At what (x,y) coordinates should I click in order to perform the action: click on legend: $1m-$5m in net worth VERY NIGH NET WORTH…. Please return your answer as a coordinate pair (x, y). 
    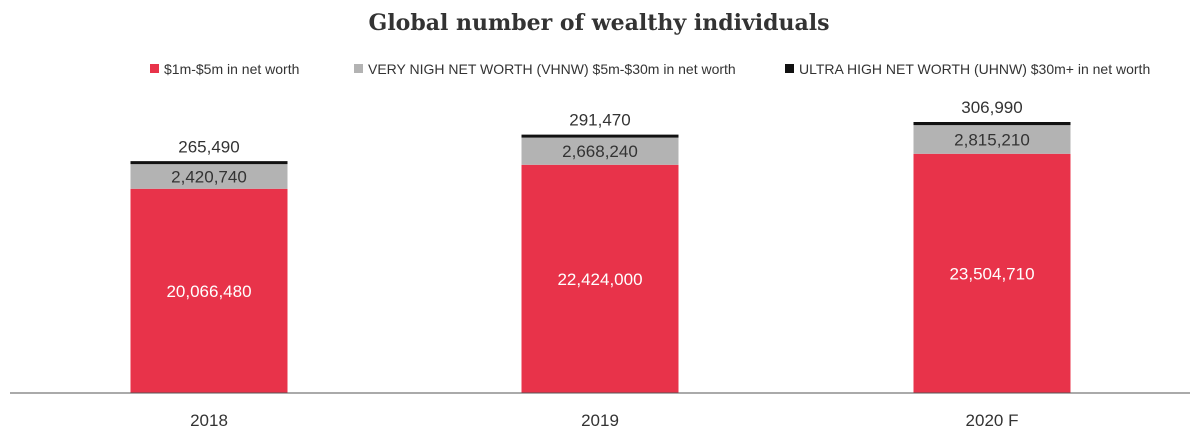
    Looking at the image, I should click on (650, 69).